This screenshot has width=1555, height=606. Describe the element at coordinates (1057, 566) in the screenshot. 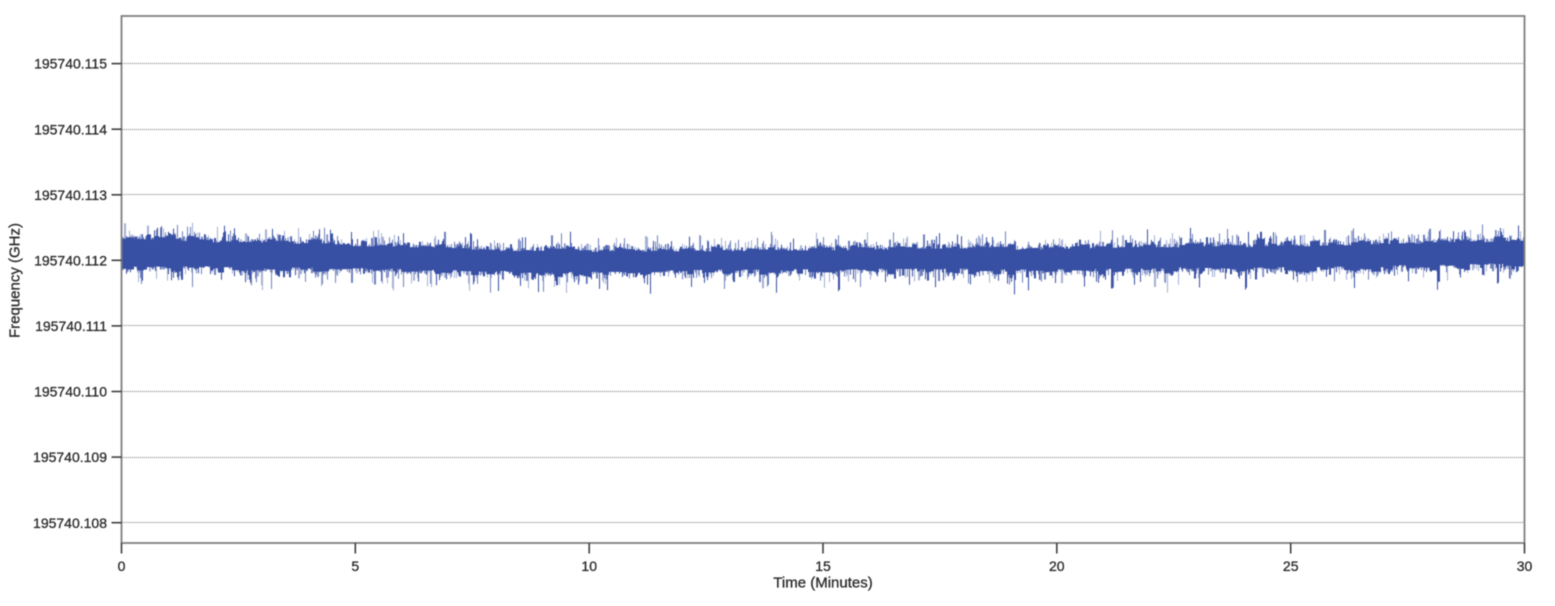

I see `svg-text: 20` at that location.